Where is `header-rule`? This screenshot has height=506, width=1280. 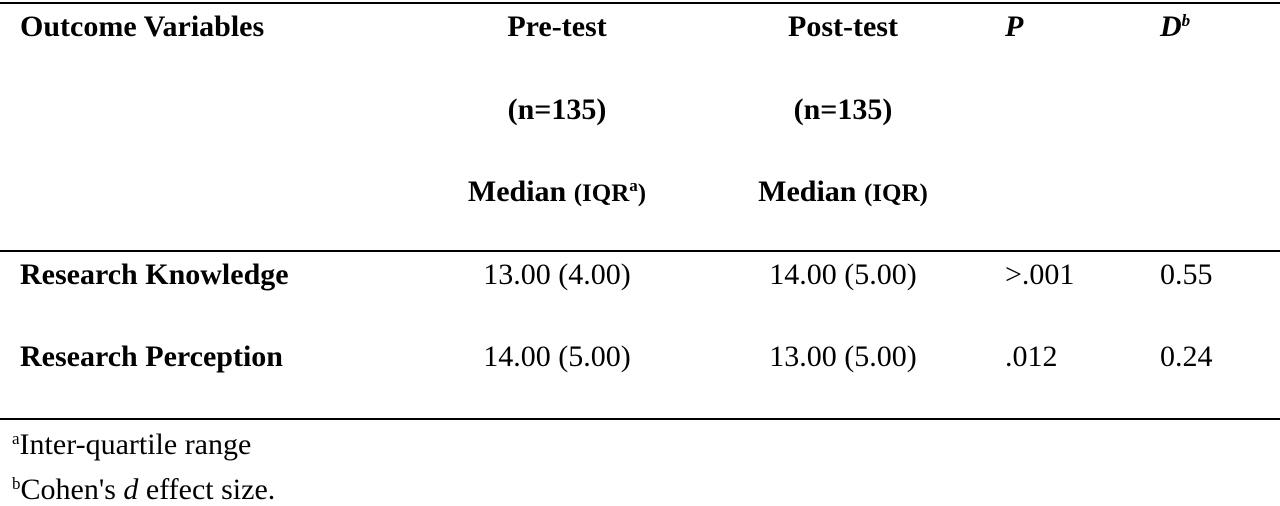
header-rule is located at coordinates (640, 251).